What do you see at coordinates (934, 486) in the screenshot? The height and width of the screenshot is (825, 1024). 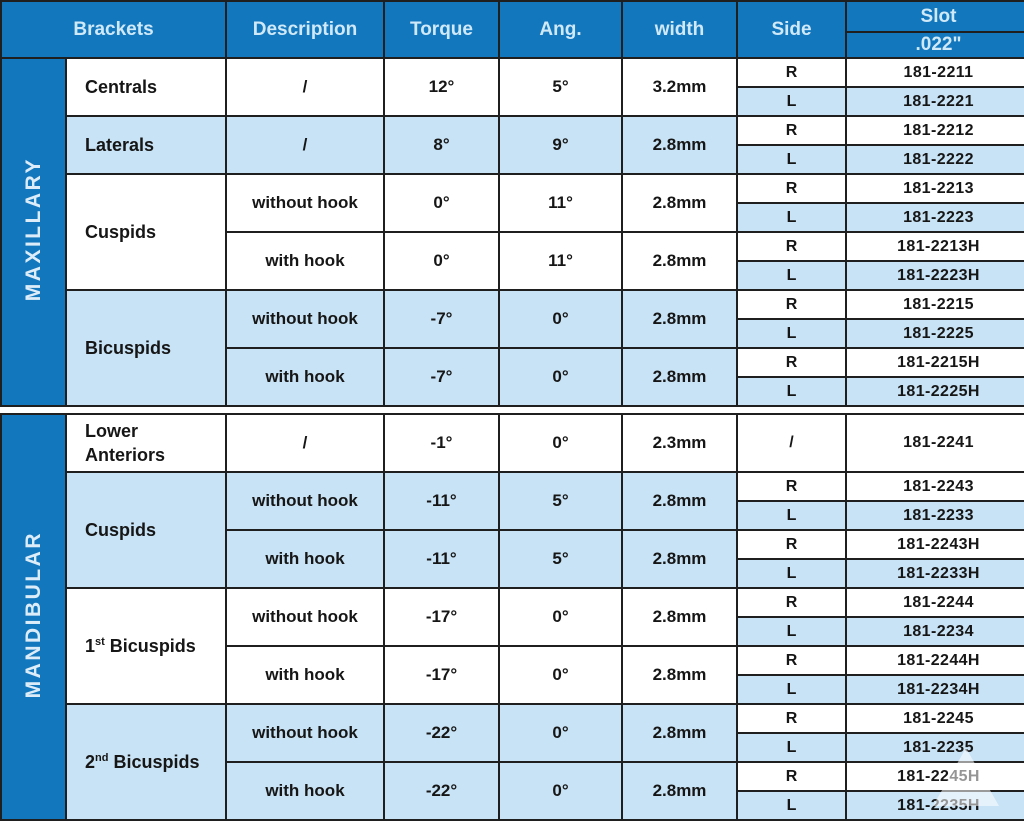 I see `slot-number-cell: 181-2243` at bounding box center [934, 486].